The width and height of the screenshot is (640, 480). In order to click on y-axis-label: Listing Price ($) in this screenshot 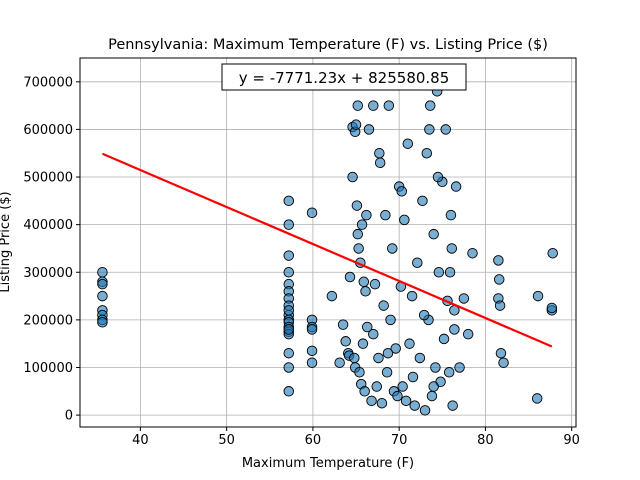, I will do `click(6, 241)`.